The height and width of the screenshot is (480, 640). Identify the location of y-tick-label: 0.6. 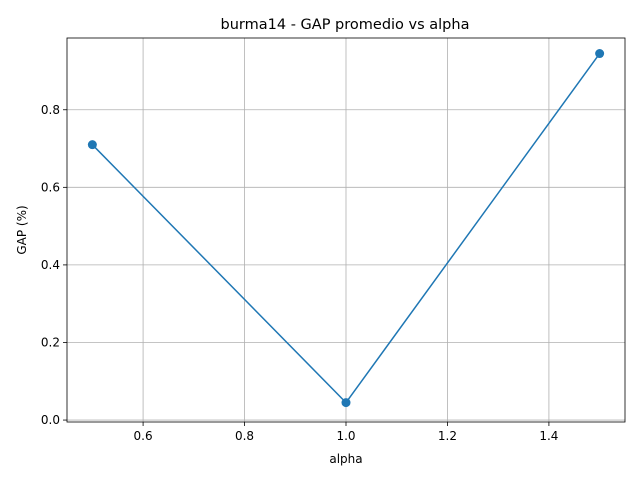
(50, 187).